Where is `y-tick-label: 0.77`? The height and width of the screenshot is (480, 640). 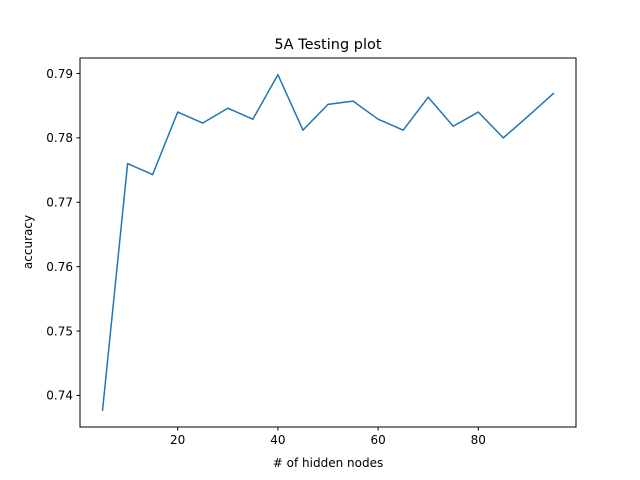 y-tick-label: 0.77 is located at coordinates (59, 203).